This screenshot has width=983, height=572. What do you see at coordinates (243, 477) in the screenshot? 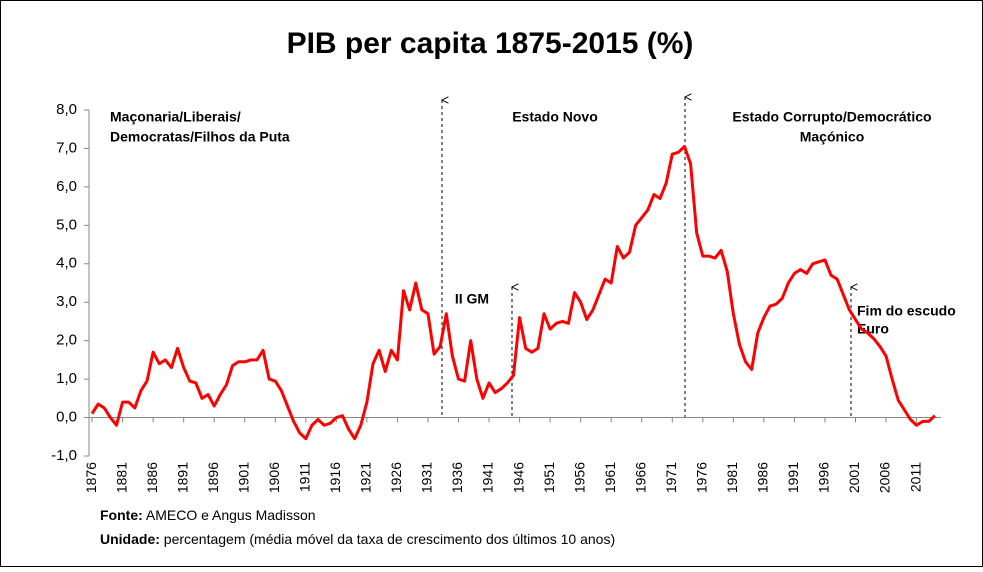
I see `x-tick-label: 1901` at bounding box center [243, 477].